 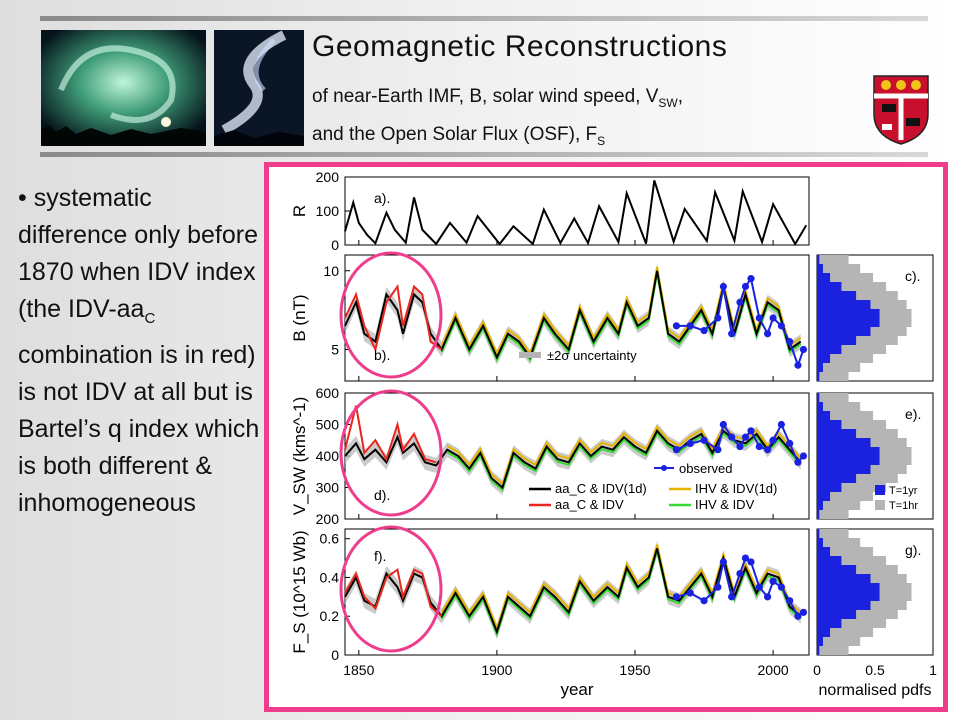 What do you see at coordinates (328, 177) in the screenshot?
I see `y-tick-label: 200` at bounding box center [328, 177].